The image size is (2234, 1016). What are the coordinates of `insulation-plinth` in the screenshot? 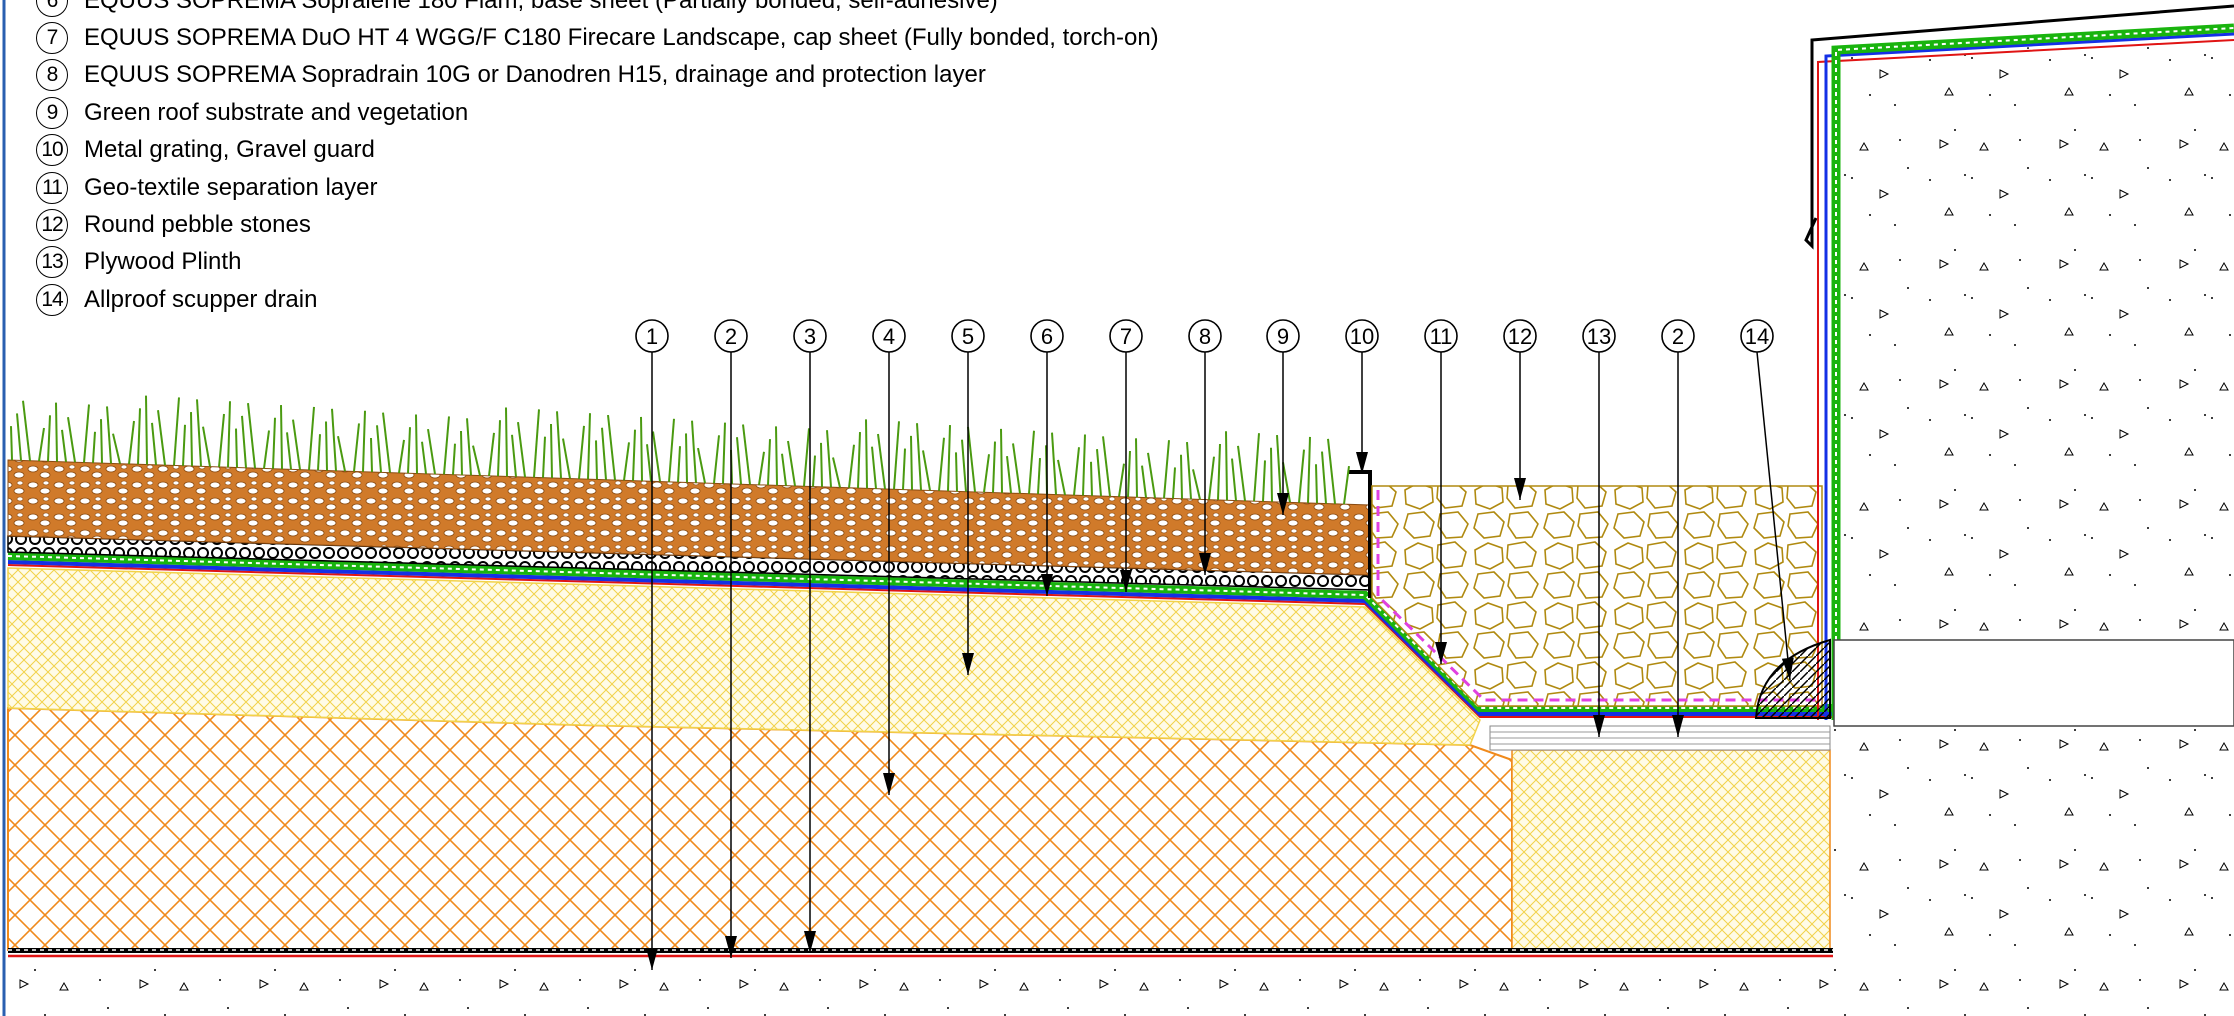 It's located at (1671, 850).